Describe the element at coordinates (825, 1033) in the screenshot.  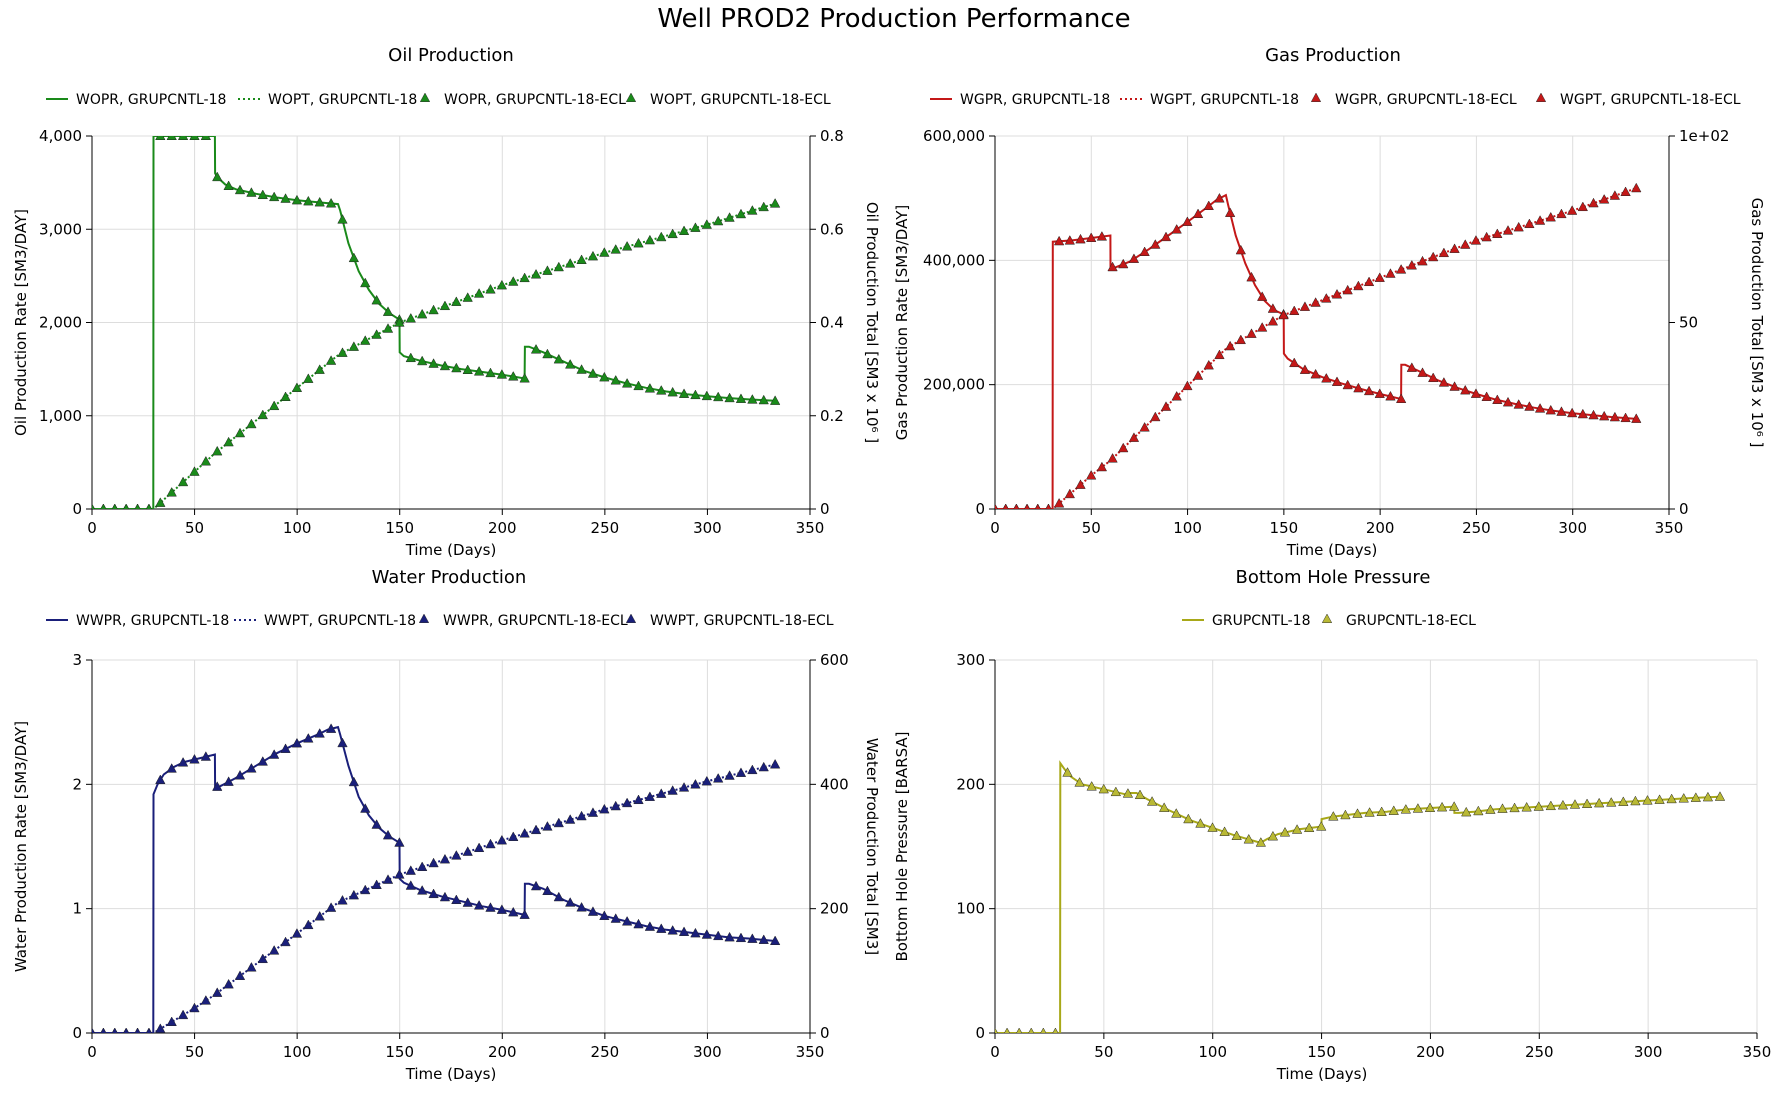
I see `water-y2-tick-label: 0` at that location.